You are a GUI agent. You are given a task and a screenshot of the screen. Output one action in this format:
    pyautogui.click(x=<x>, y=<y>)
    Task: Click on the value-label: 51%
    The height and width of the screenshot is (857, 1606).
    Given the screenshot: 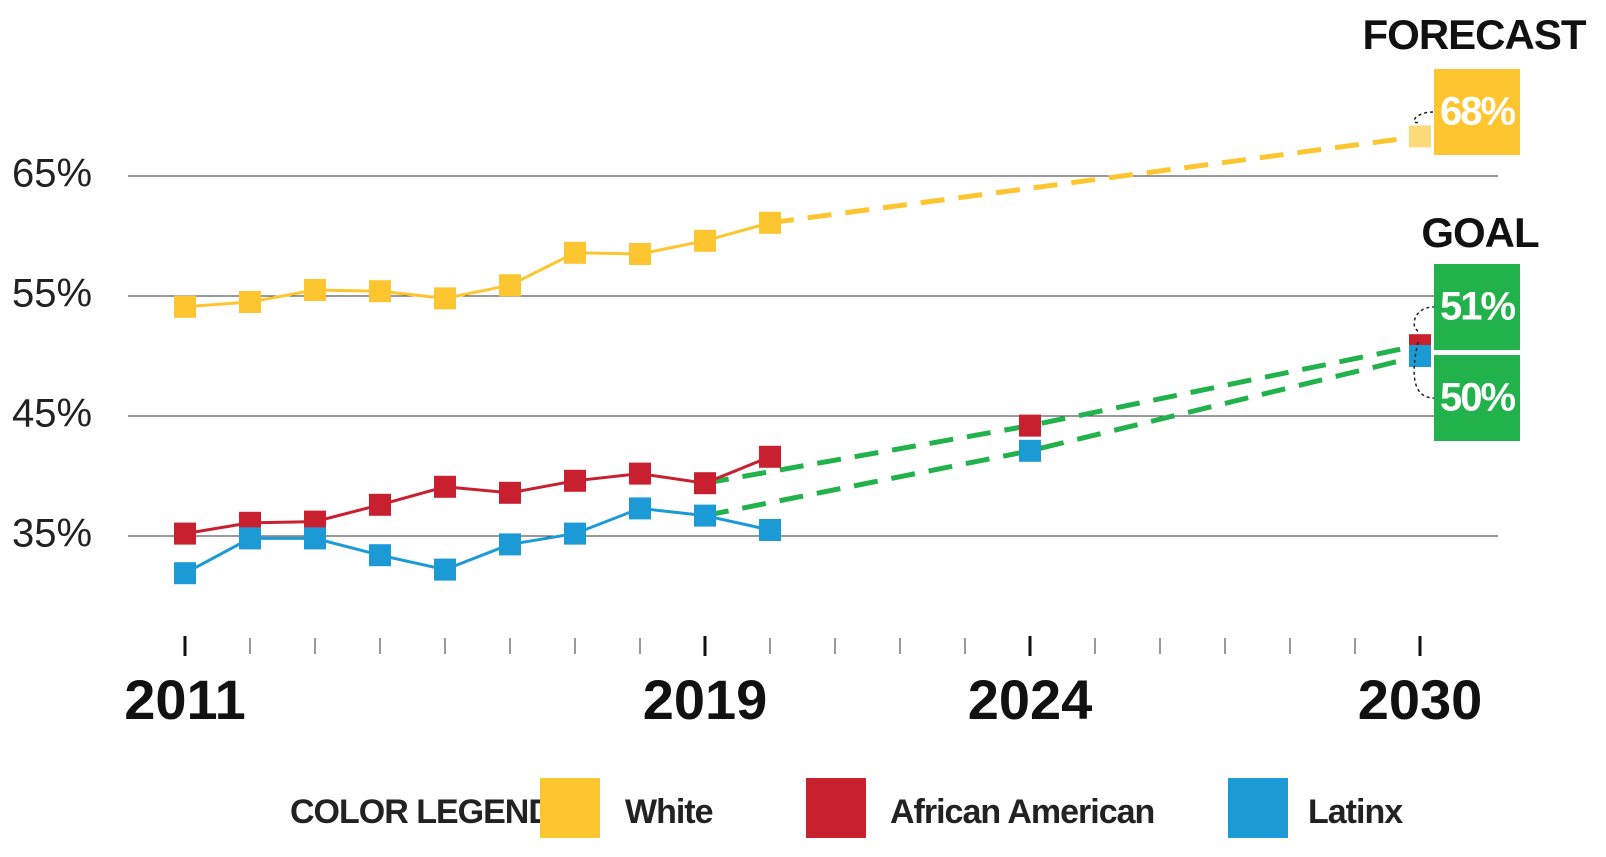 What is the action you would take?
    pyautogui.click(x=1477, y=307)
    